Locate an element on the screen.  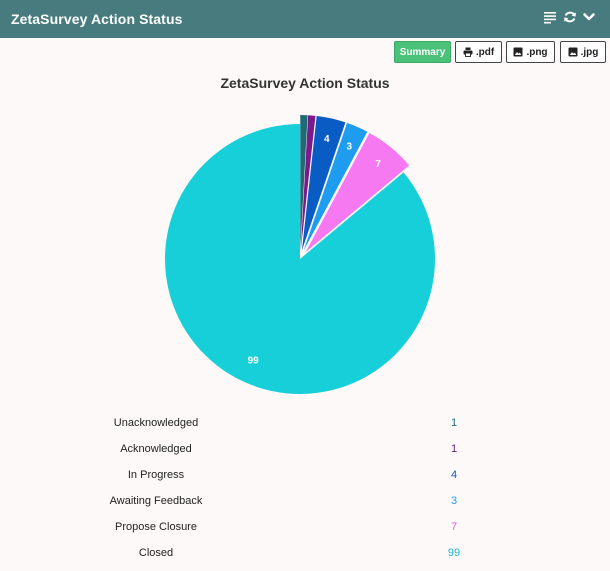
list-icon is located at coordinates (550, 17).